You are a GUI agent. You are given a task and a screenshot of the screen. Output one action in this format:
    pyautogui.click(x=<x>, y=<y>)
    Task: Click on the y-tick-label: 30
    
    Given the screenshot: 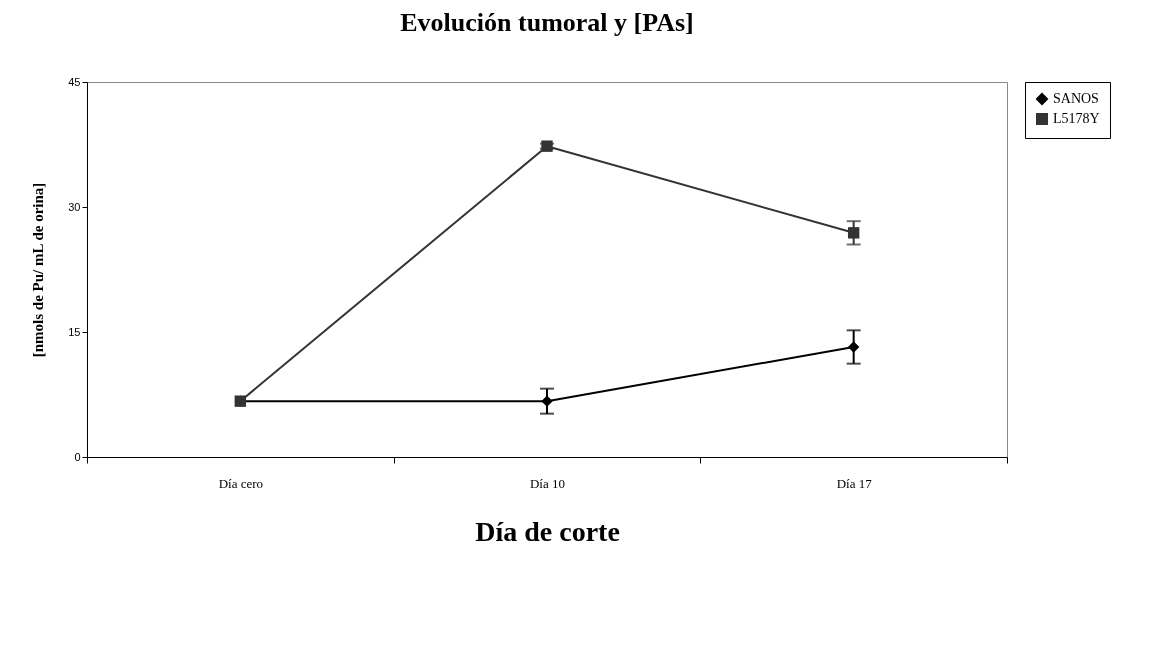 What is the action you would take?
    pyautogui.click(x=74, y=206)
    